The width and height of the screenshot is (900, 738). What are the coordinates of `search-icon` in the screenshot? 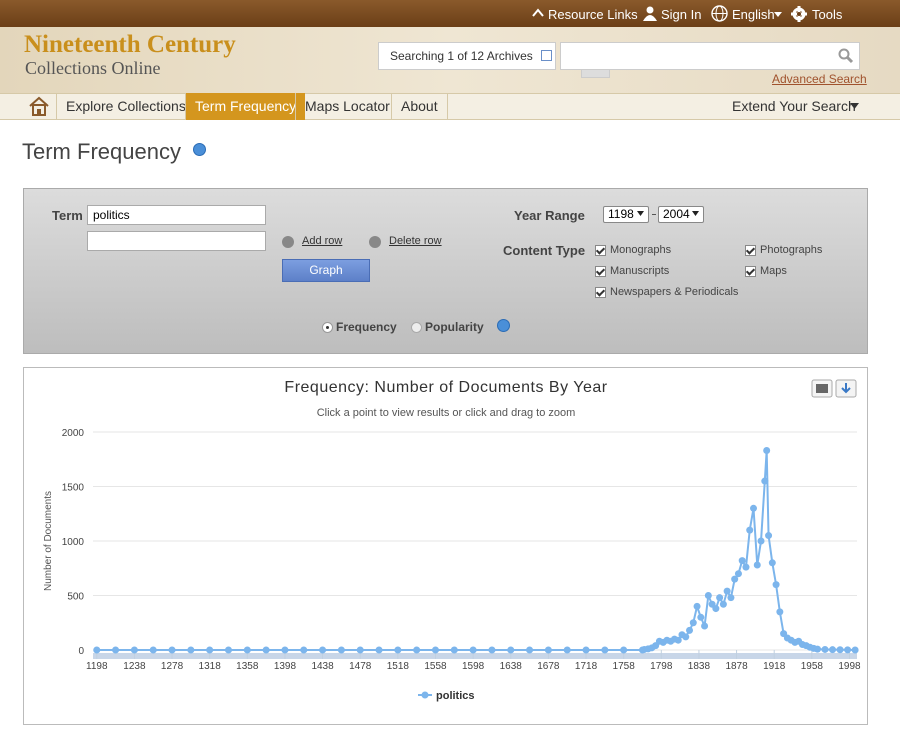 It's located at (846, 56).